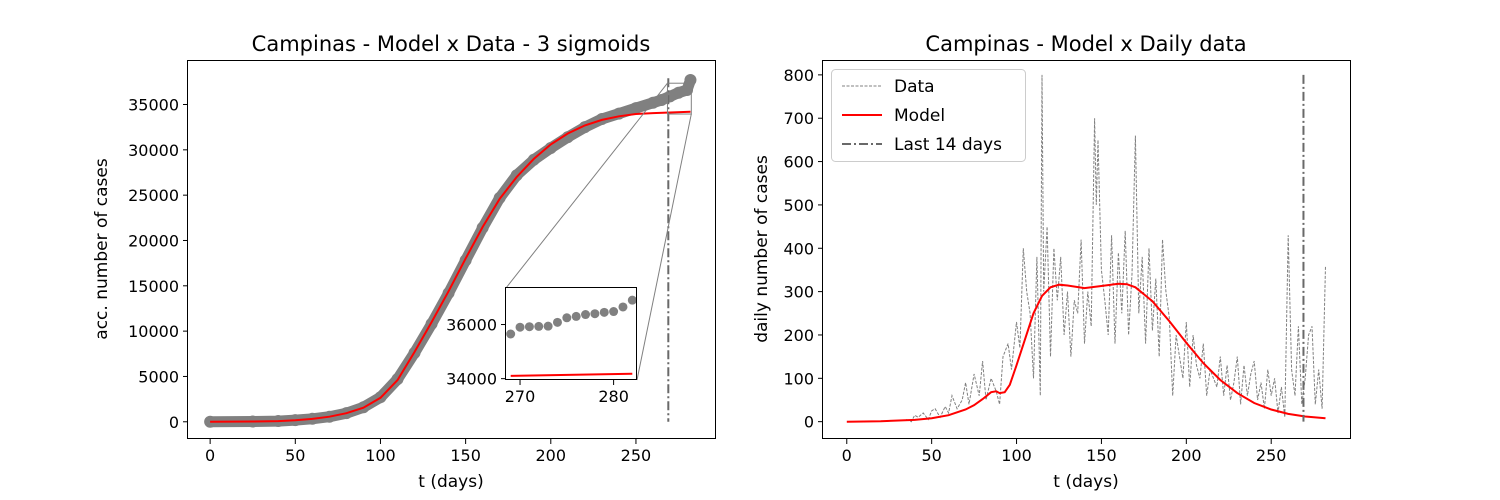 The width and height of the screenshot is (1500, 500). What do you see at coordinates (153, 286) in the screenshot?
I see `chart1-y-tick-label: 15000` at bounding box center [153, 286].